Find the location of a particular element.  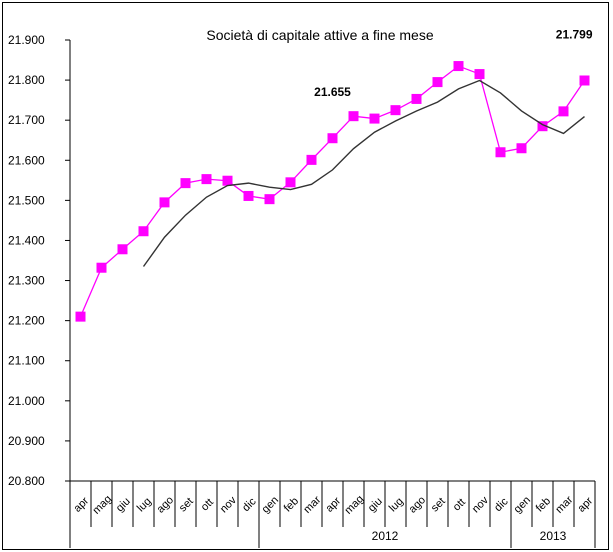

data-label: 21.655 is located at coordinates (332, 92).